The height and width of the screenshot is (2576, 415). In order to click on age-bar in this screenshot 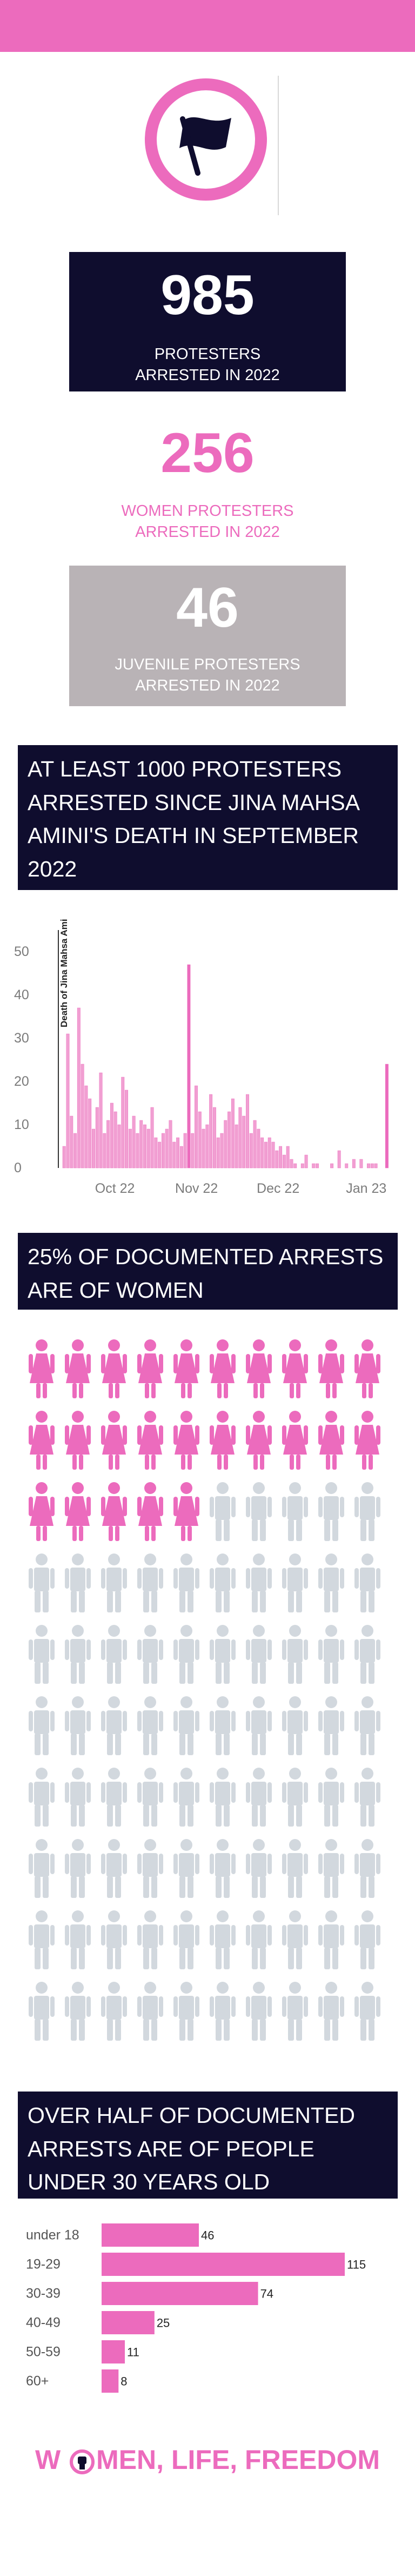, I will do `click(150, 2235)`.